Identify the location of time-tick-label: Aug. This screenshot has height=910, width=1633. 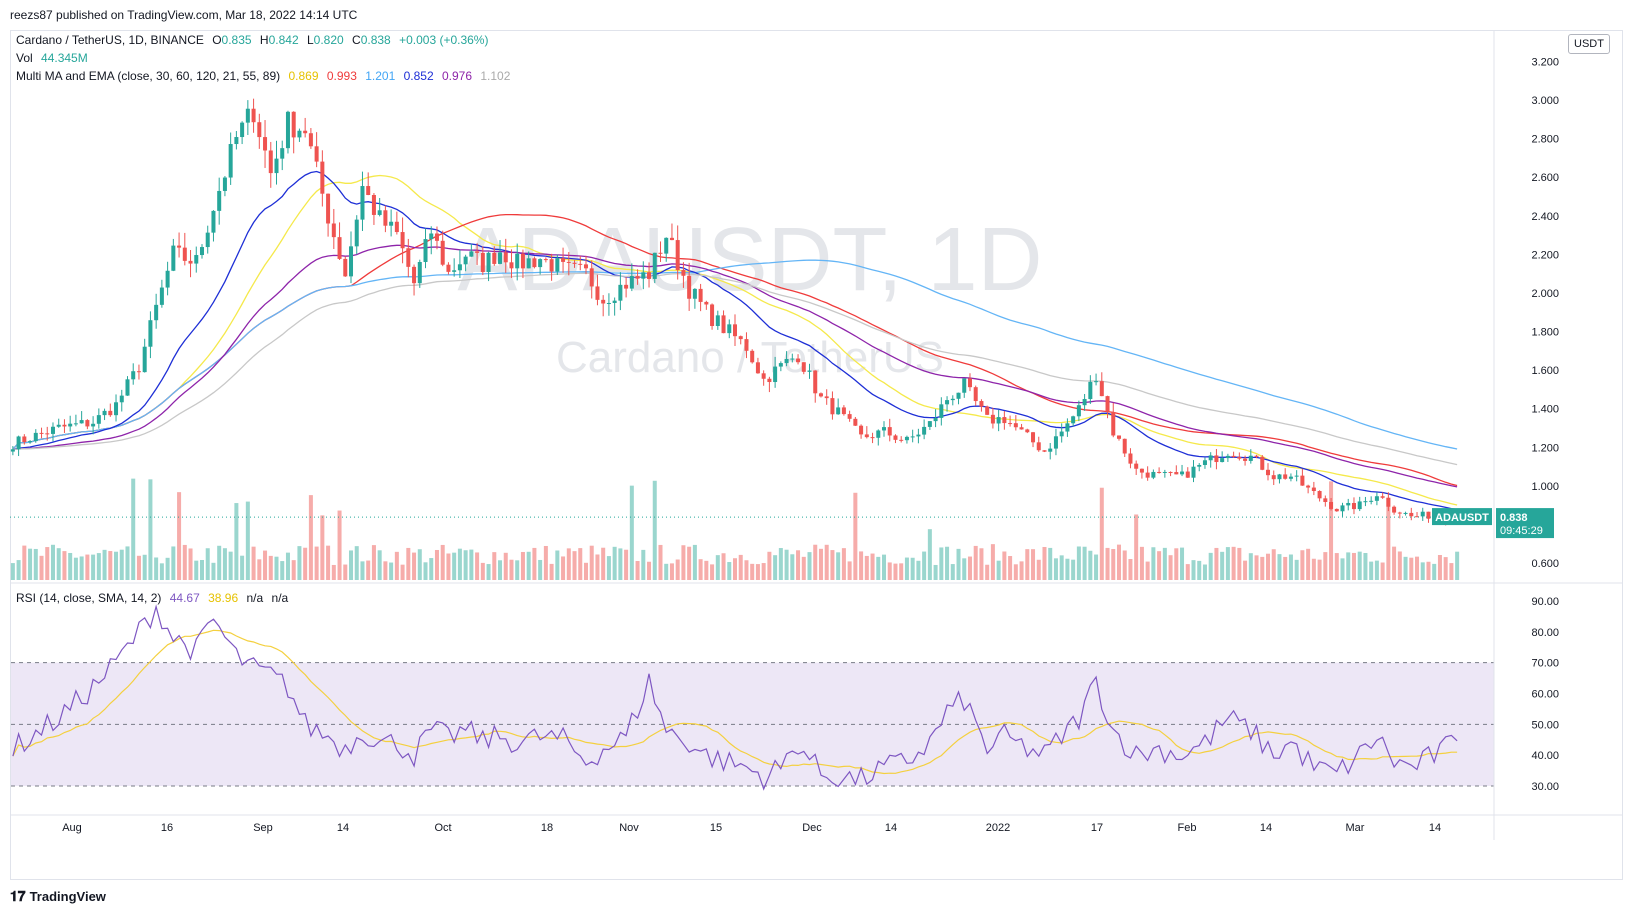
(72, 828).